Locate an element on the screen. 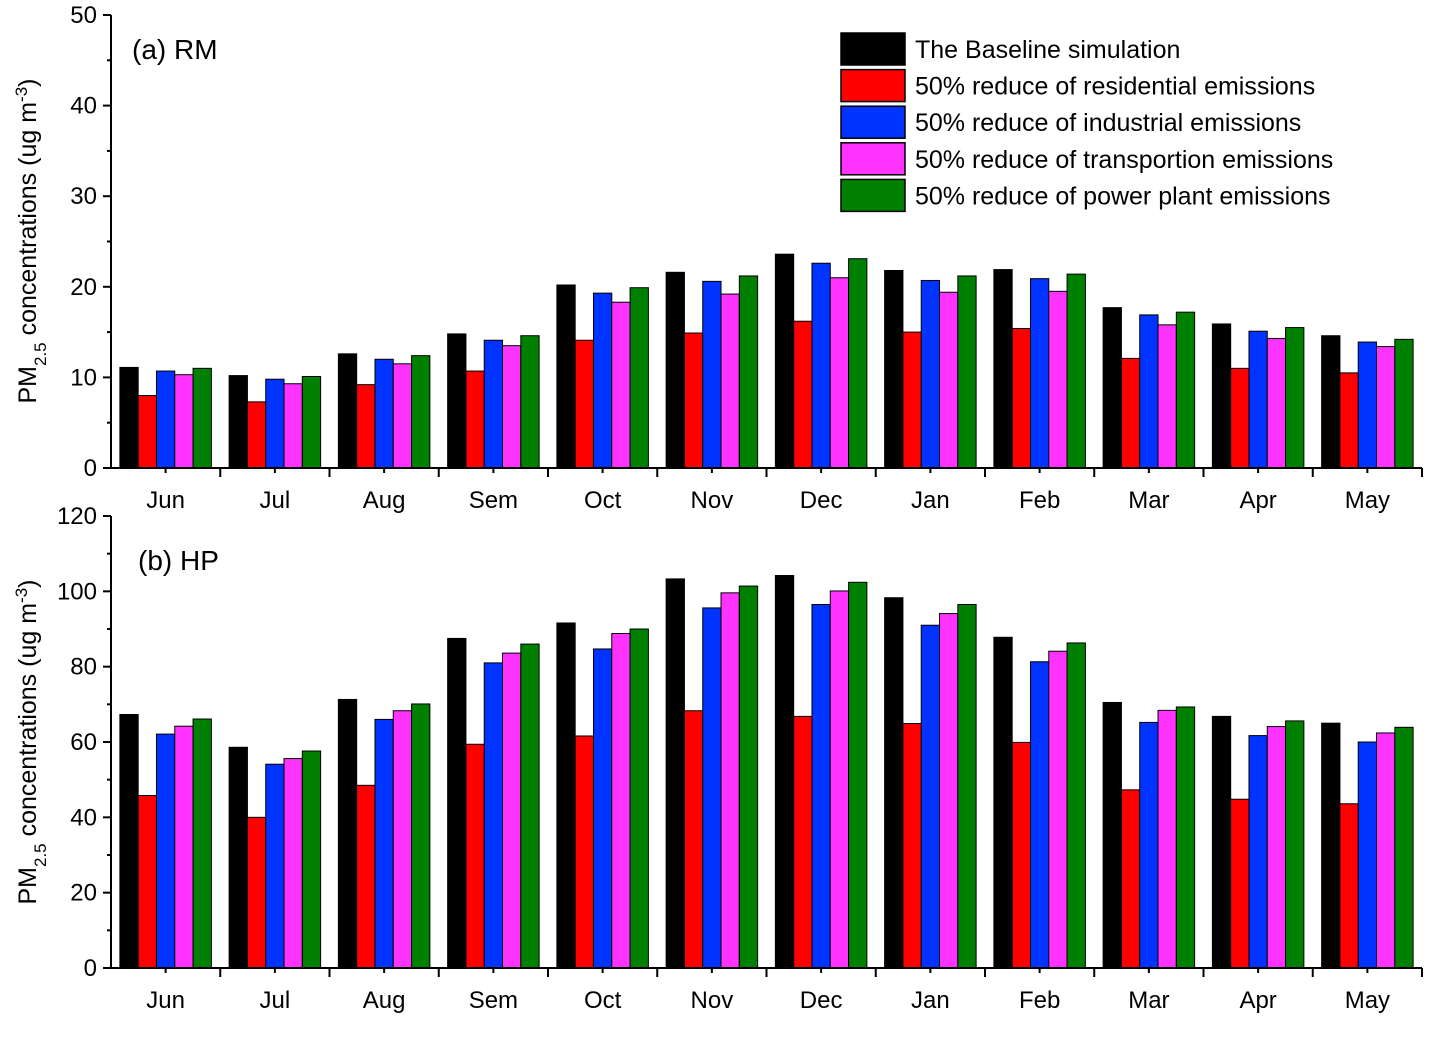 The height and width of the screenshot is (1053, 1431). y-tick-label: 60 is located at coordinates (83, 742).